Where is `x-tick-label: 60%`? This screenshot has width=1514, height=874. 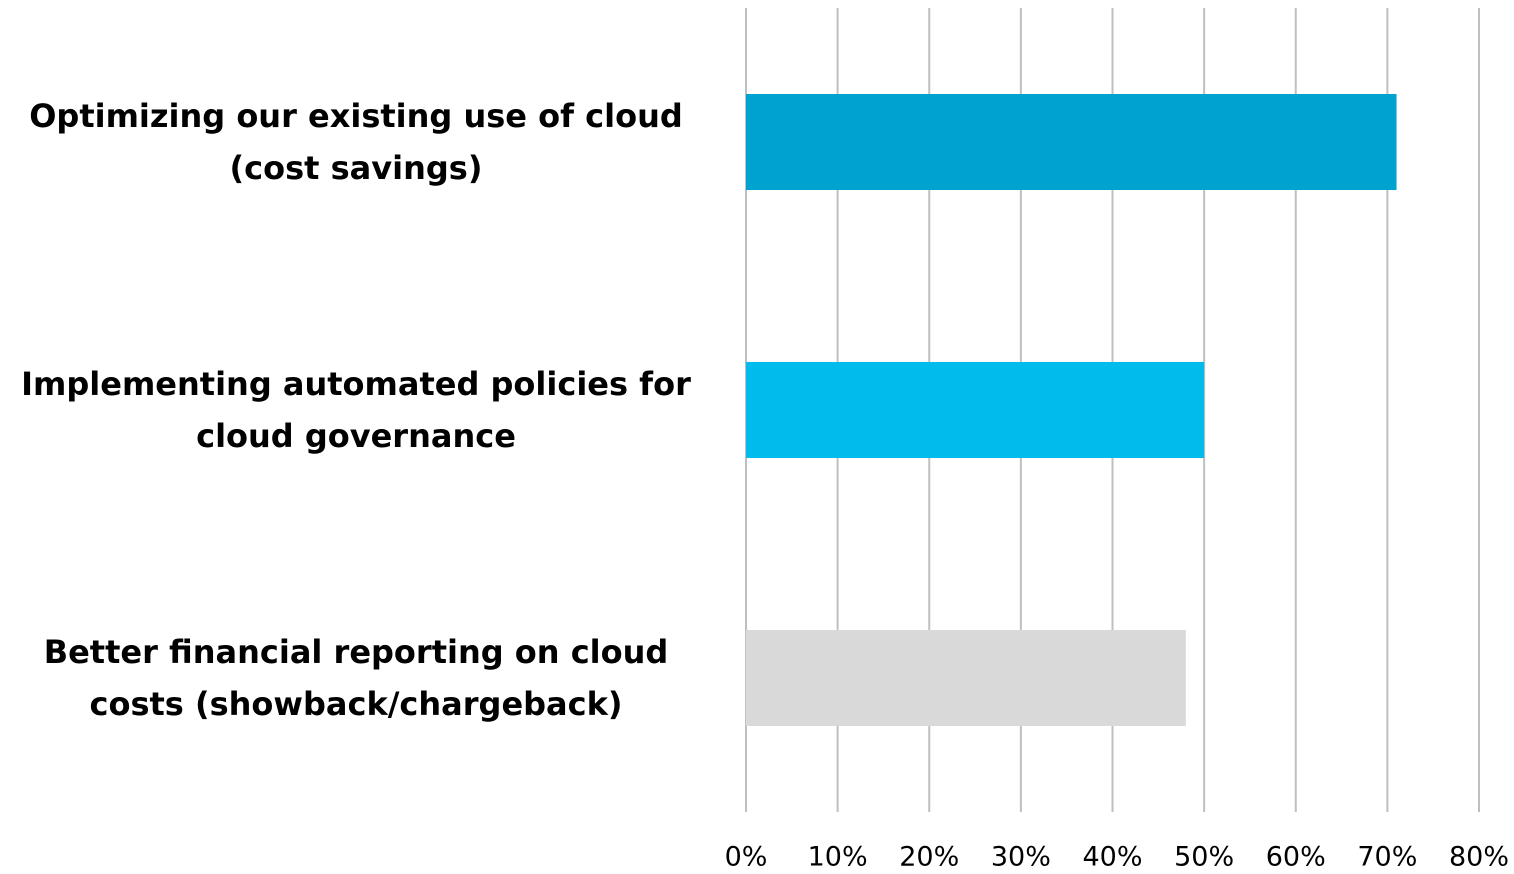 x-tick-label: 60% is located at coordinates (1296, 857).